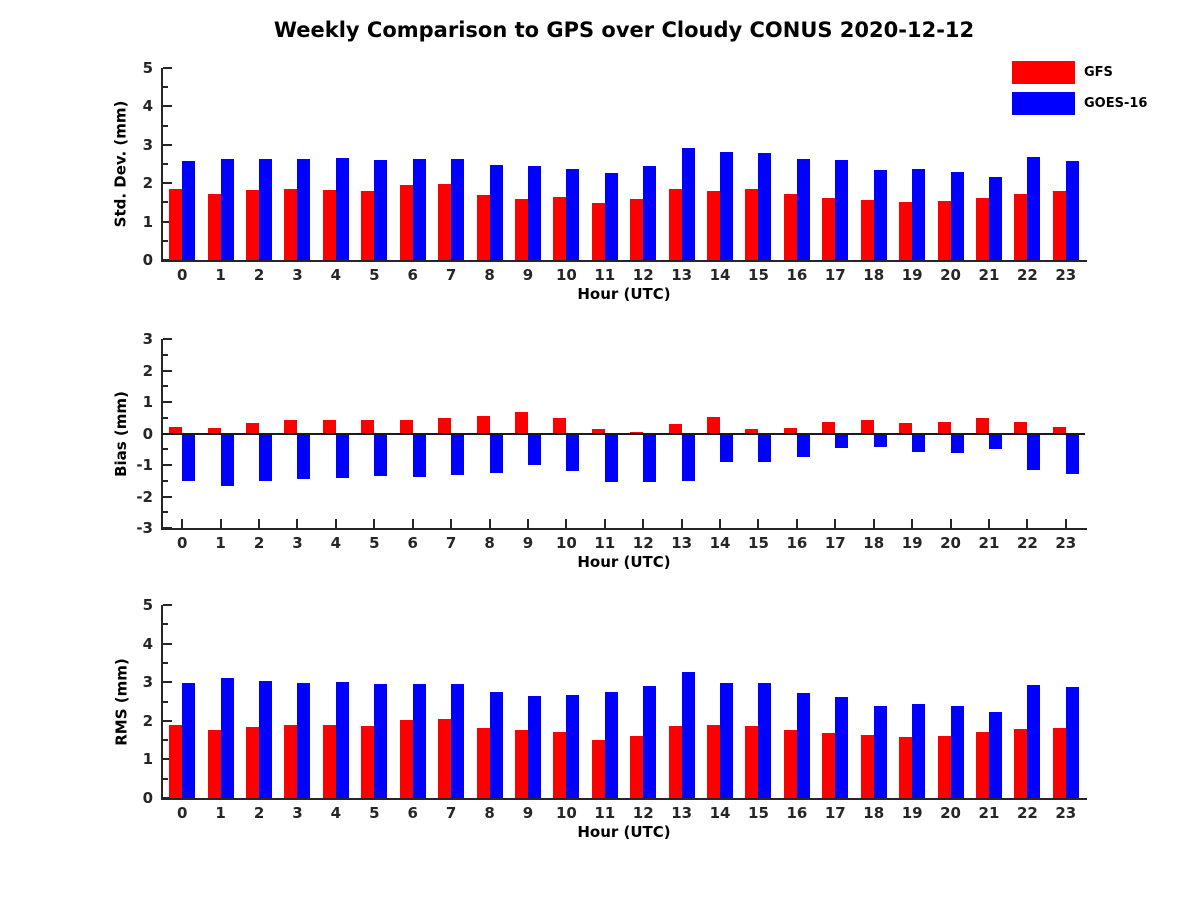  What do you see at coordinates (758, 275) in the screenshot?
I see `x-tick-label: 15` at bounding box center [758, 275].